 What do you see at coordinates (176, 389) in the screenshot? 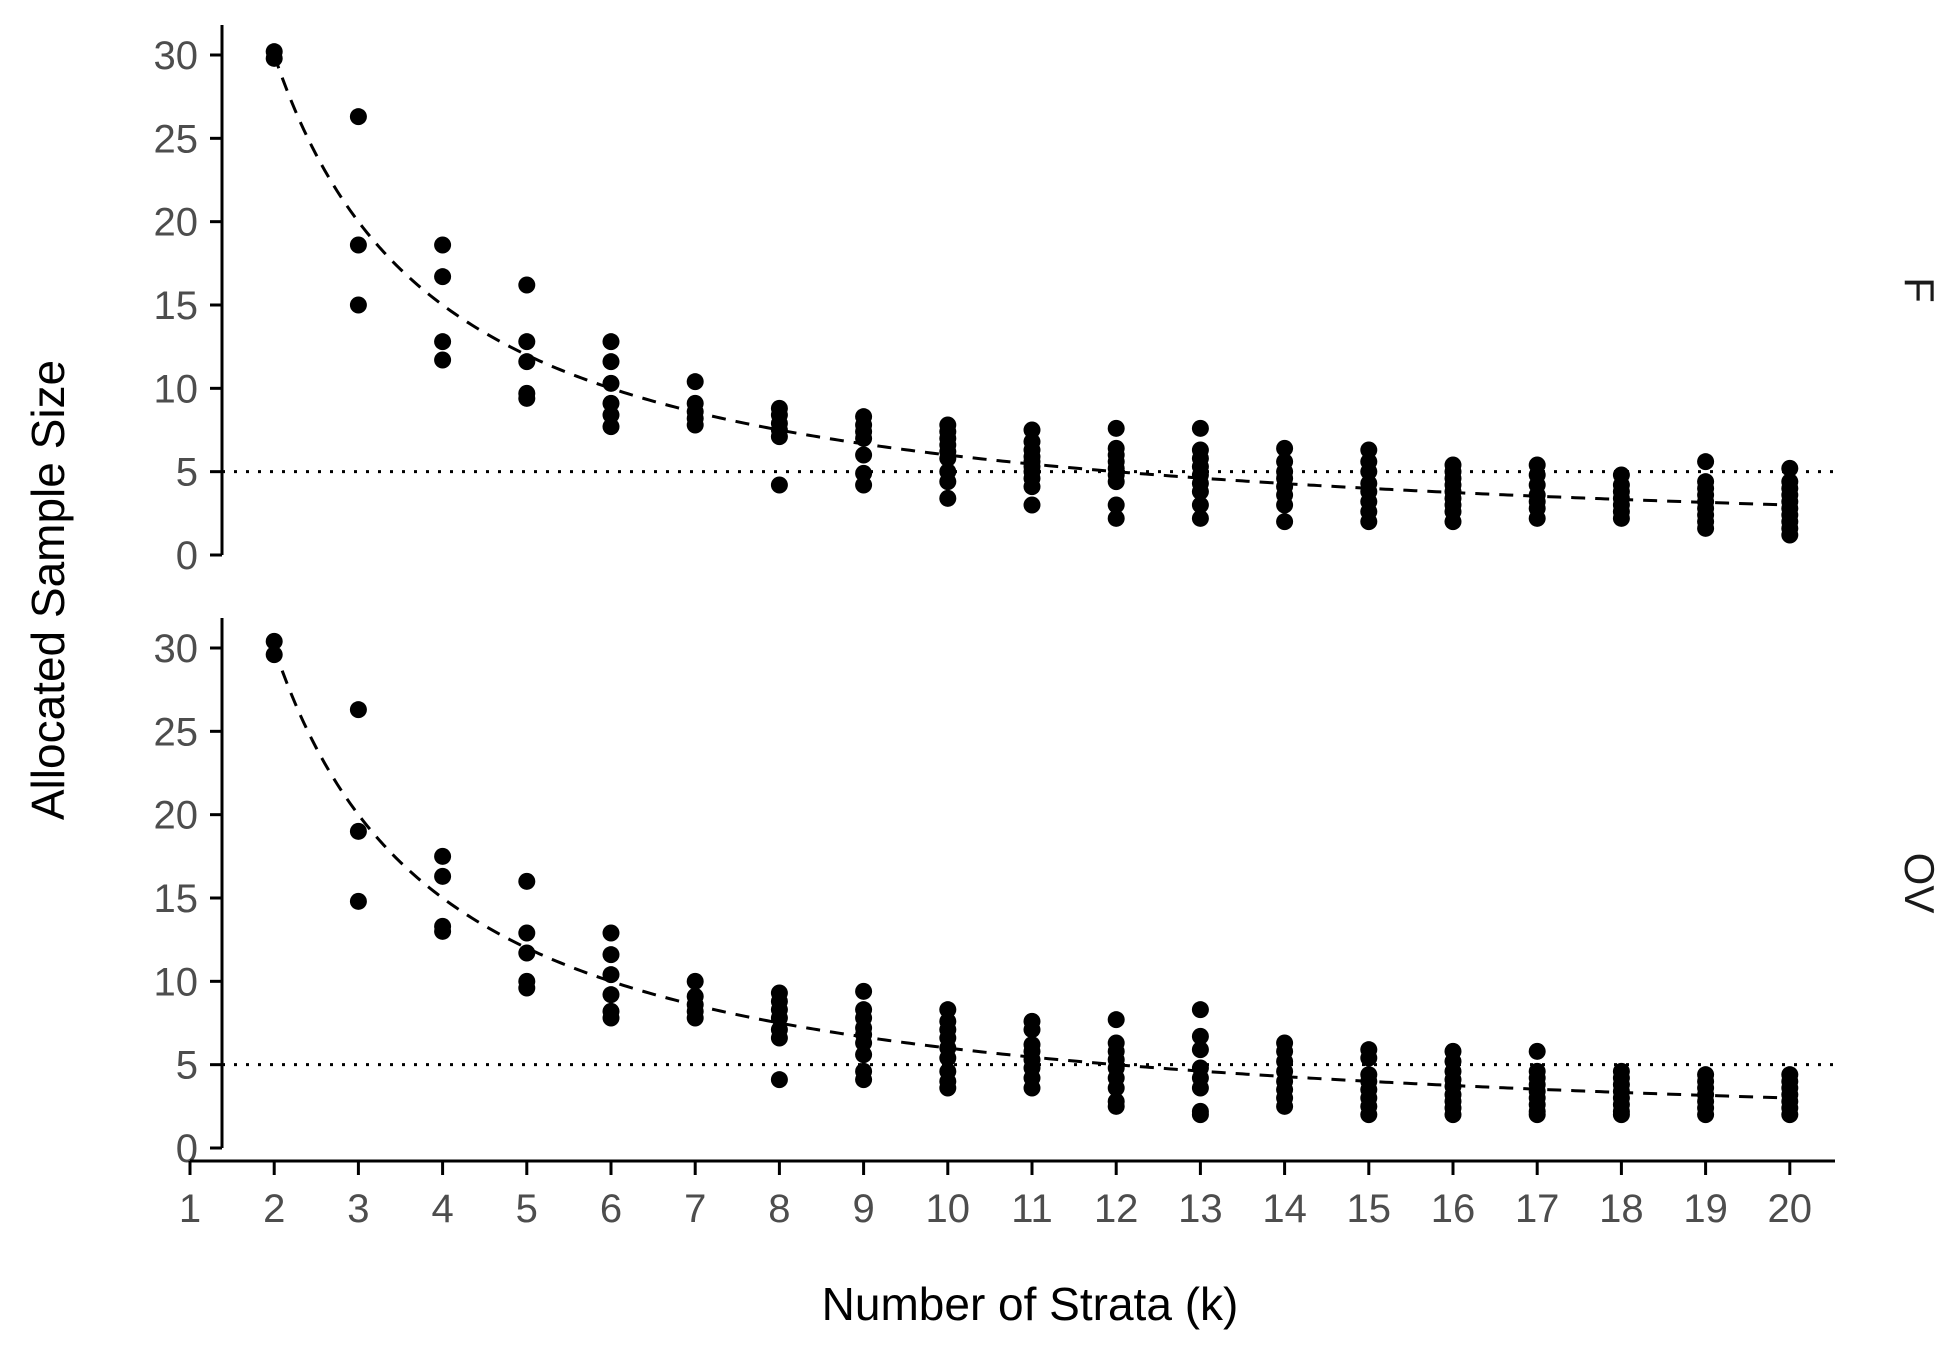
I see `y-tick-label: 10` at bounding box center [176, 389].